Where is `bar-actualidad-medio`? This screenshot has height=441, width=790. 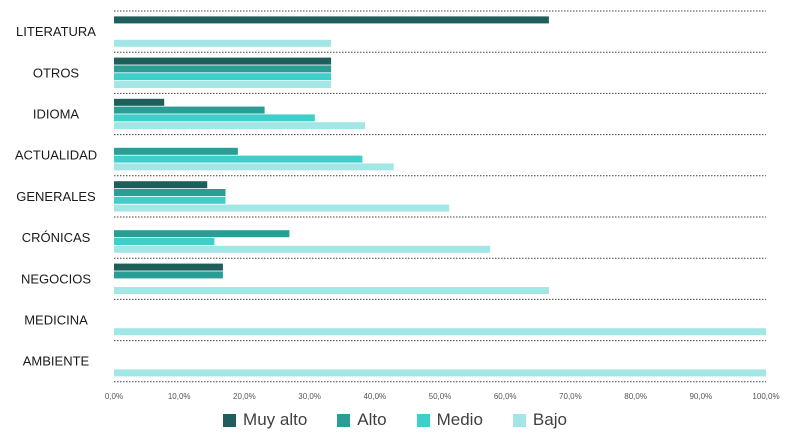 bar-actualidad-medio is located at coordinates (238, 159).